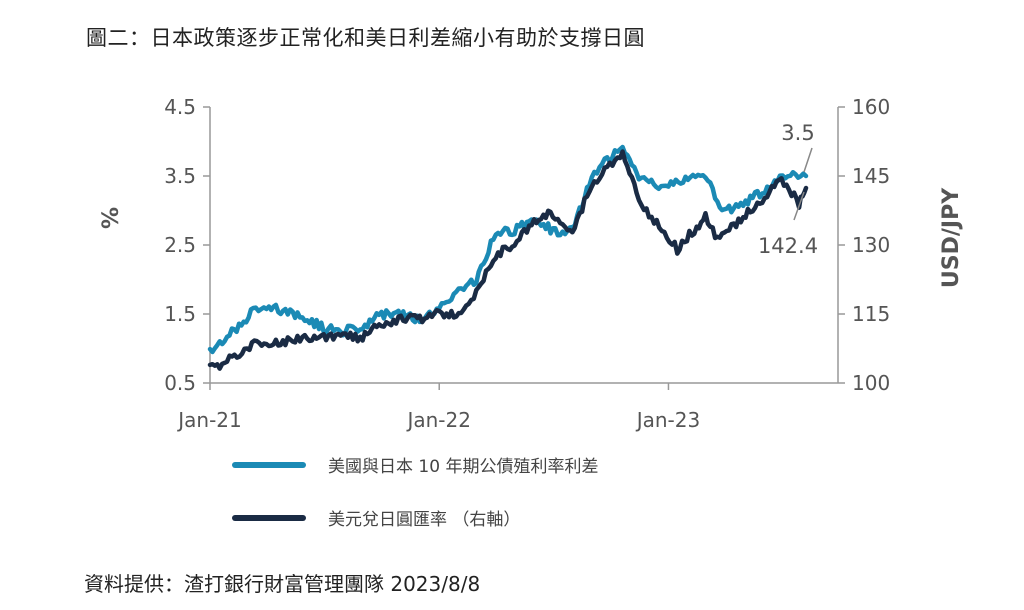 This screenshot has height=610, width=1024. I want to click on x-tick-label: Jan-21, so click(209, 420).